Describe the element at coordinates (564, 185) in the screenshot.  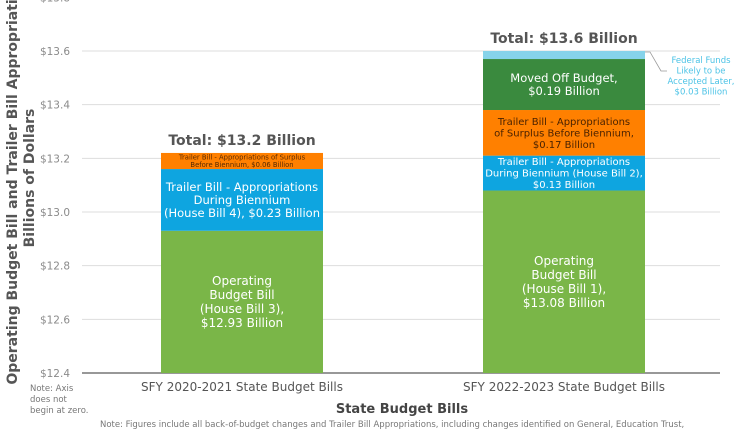
I see `segment-label: $0.13 Billion` at that location.